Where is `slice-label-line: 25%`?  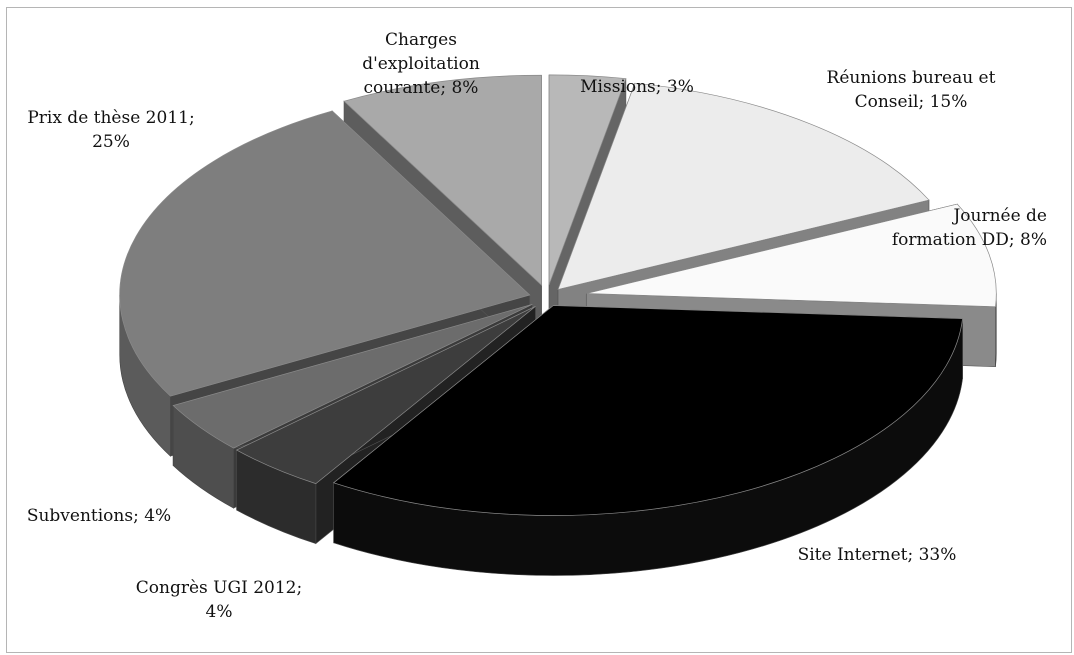
slice-label-line: 25% is located at coordinates (111, 142).